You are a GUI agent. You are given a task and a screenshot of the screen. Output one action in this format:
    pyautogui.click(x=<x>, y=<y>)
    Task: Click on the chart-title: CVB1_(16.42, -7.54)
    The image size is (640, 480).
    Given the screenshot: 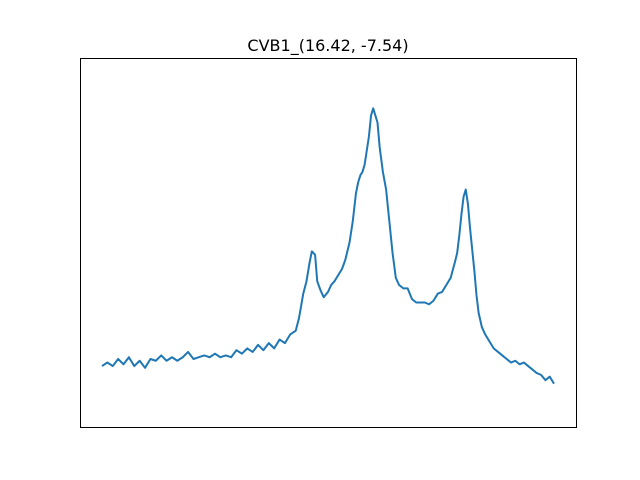 What is the action you would take?
    pyautogui.click(x=327, y=46)
    